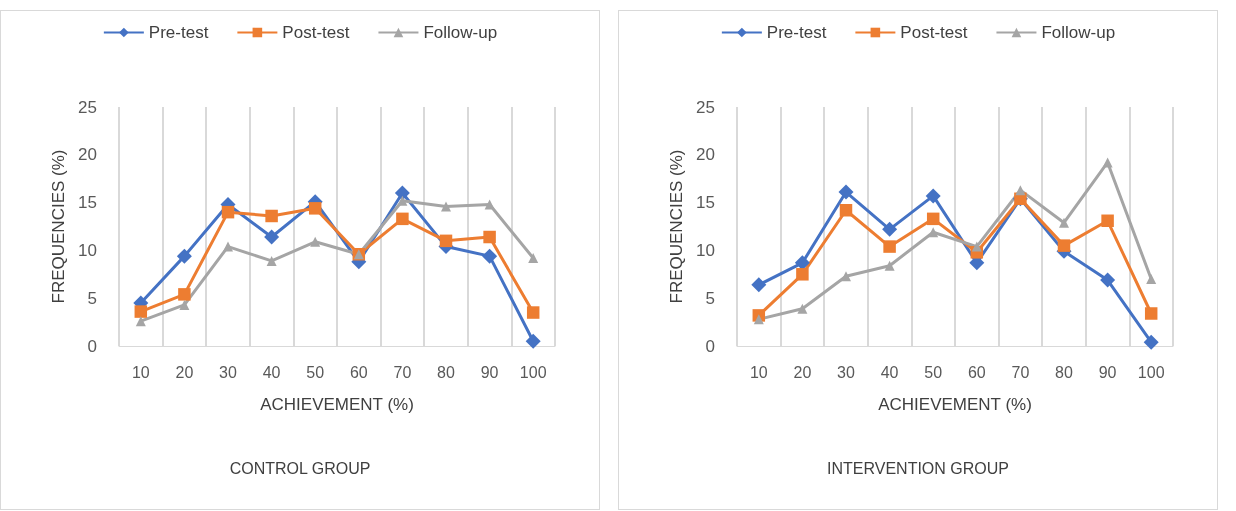 The height and width of the screenshot is (511, 1236). Describe the element at coordinates (918, 468) in the screenshot. I see `text: INTERVENTION GROUP` at that location.